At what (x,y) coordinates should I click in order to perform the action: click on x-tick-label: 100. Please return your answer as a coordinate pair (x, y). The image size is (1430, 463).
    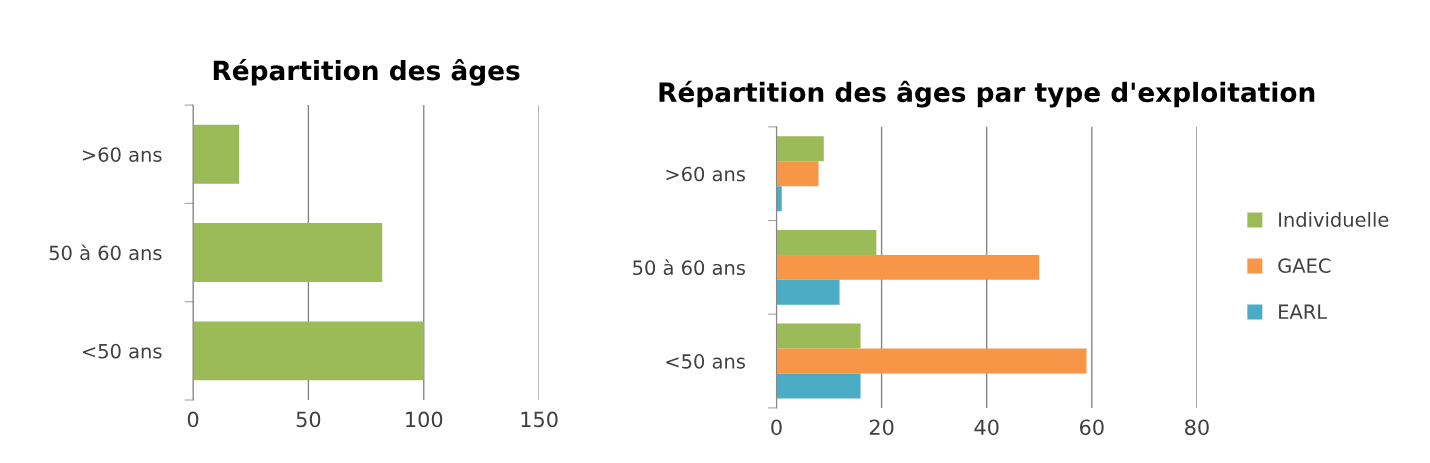
    Looking at the image, I should click on (424, 419).